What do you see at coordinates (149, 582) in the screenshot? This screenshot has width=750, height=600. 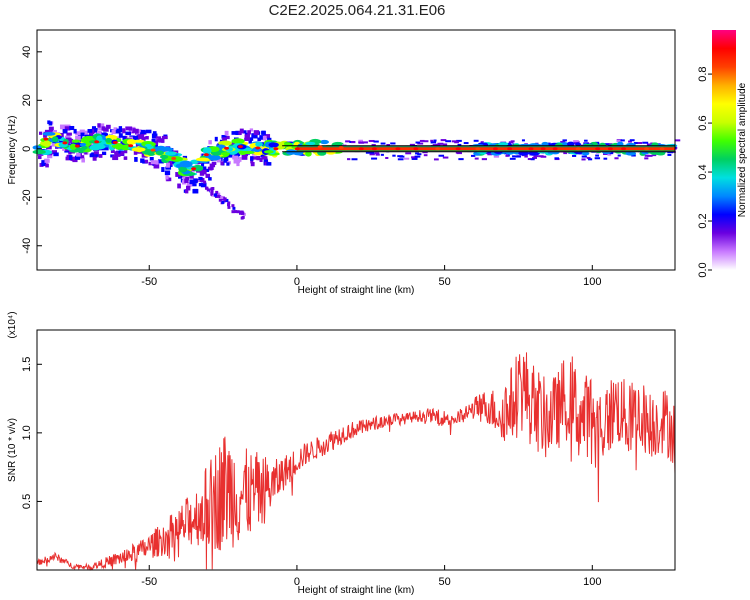 I see `x-tick-label: -50` at bounding box center [149, 582].